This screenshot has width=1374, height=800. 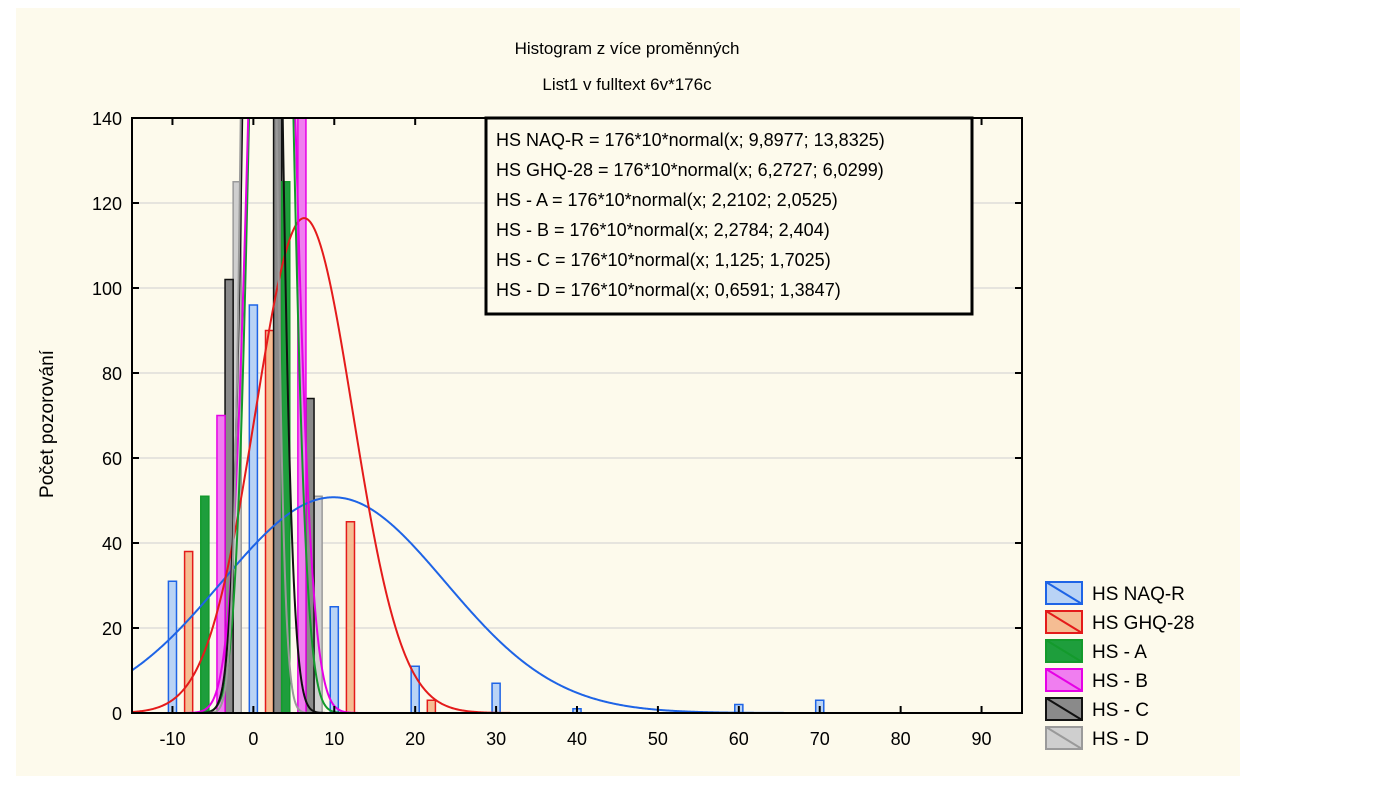 I want to click on legend-item-hs-naq-r: HS NAQ-R, so click(x=1115, y=593).